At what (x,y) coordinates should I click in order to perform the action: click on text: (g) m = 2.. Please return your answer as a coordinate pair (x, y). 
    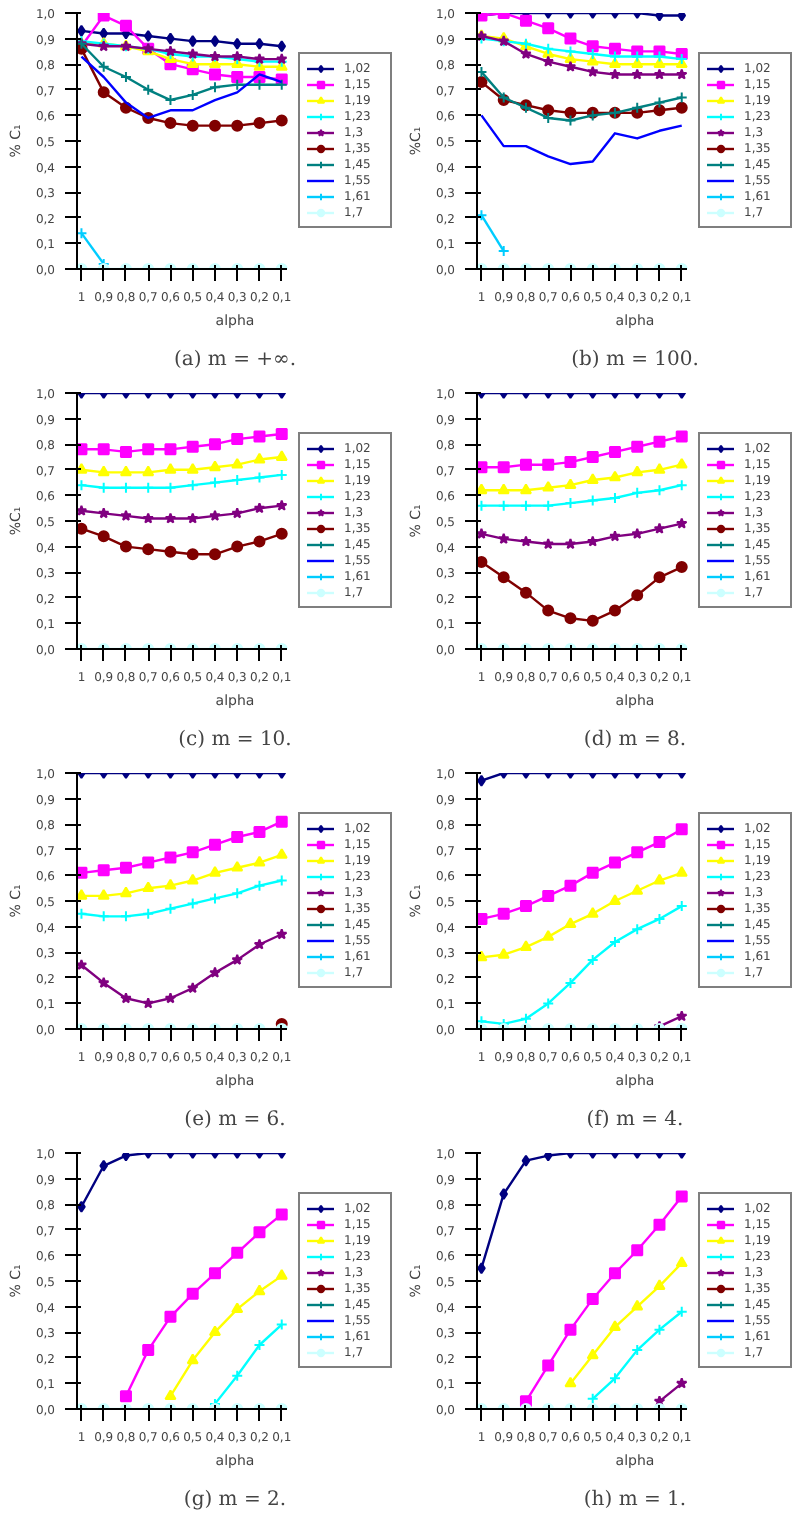
    Looking at the image, I should click on (235, 1500).